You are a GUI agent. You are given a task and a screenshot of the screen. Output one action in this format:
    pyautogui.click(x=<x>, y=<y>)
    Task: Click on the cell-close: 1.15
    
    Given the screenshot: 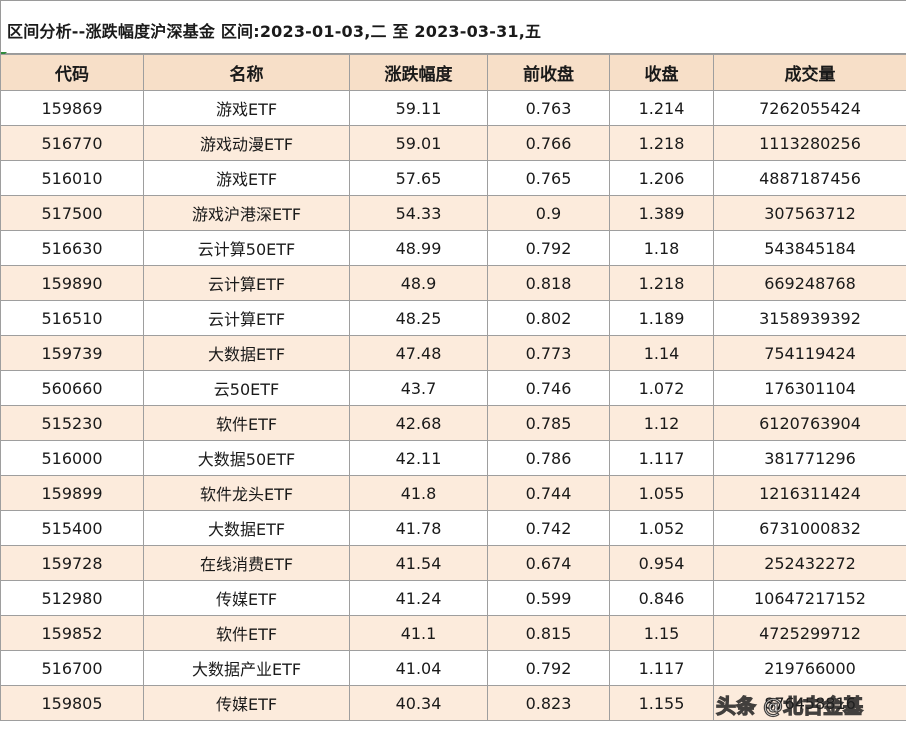 What is the action you would take?
    pyautogui.click(x=661, y=633)
    